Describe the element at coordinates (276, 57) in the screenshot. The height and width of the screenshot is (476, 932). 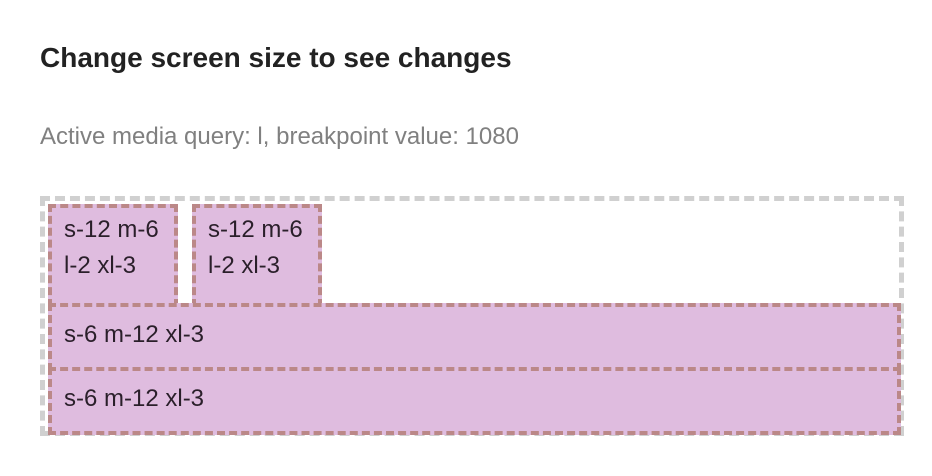
I see `page-title: Change screen size to see changes` at that location.